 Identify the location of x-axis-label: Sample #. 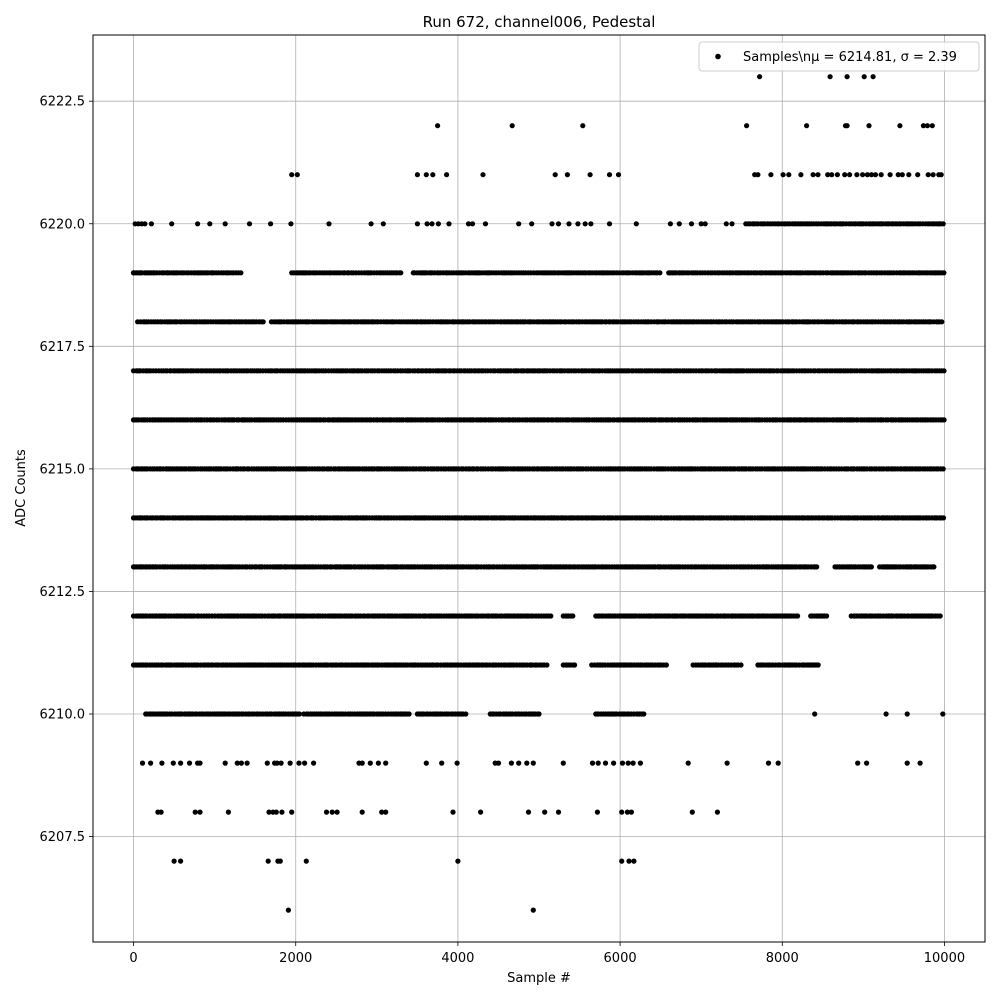
(539, 978).